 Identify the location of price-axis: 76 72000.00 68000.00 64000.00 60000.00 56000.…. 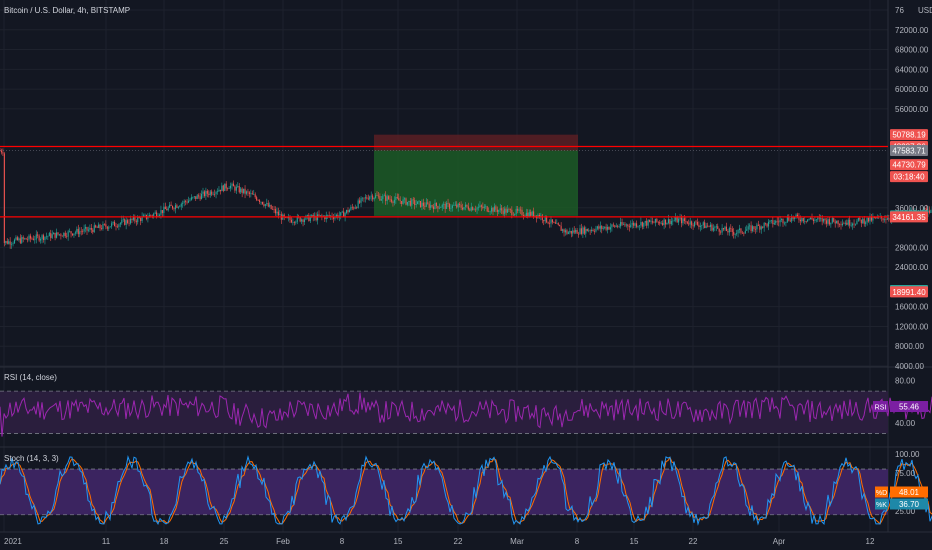
(909, 261).